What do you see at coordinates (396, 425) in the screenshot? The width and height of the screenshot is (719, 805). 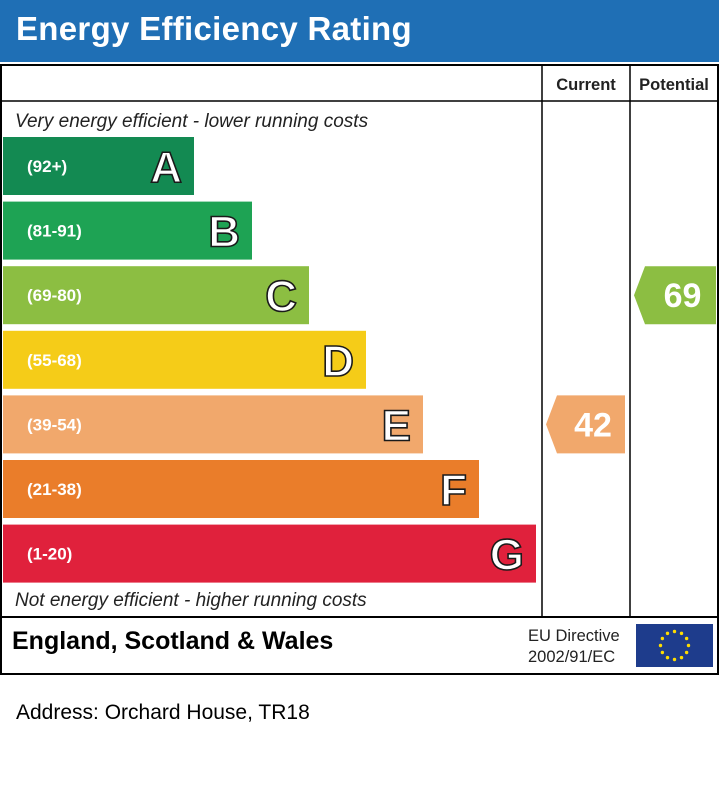 I see `band-letter-e: E` at bounding box center [396, 425].